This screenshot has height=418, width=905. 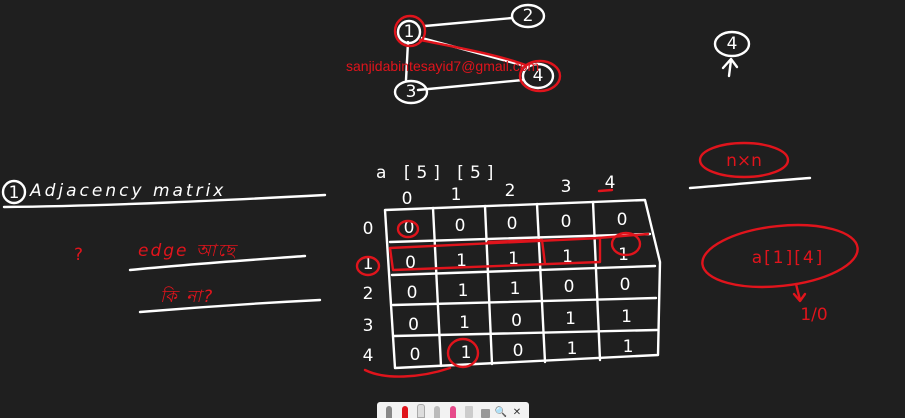 I want to click on matrix-row-headers: 0 1 2 3 4, so click(x=368, y=292).